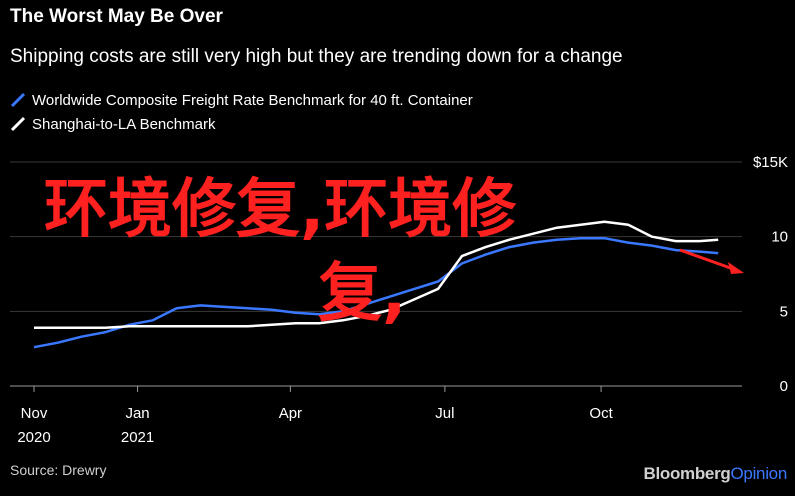 Image resolution: width=795 pixels, height=496 pixels. Describe the element at coordinates (444, 413) in the screenshot. I see `x-tick-label-3: Jul` at that location.